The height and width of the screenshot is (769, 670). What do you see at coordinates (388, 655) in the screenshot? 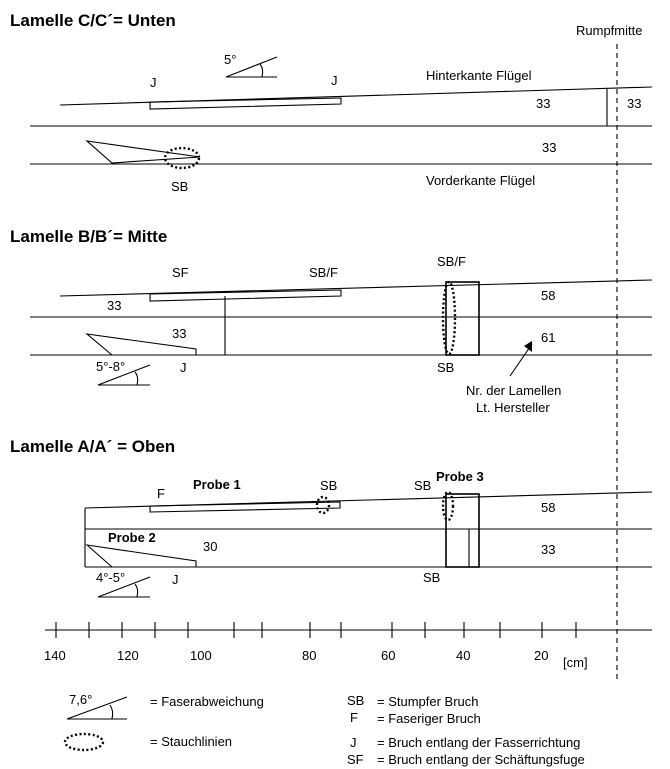
I see `scale-tick-label: 60` at bounding box center [388, 655].